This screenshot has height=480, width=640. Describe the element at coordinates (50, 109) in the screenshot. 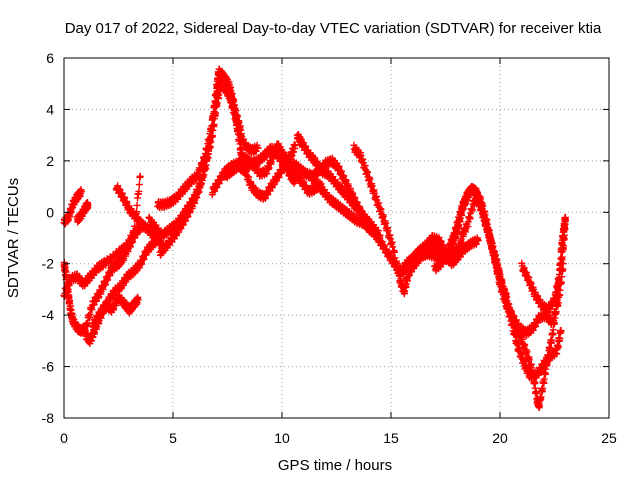

I see `y-tick-label: 4` at that location.